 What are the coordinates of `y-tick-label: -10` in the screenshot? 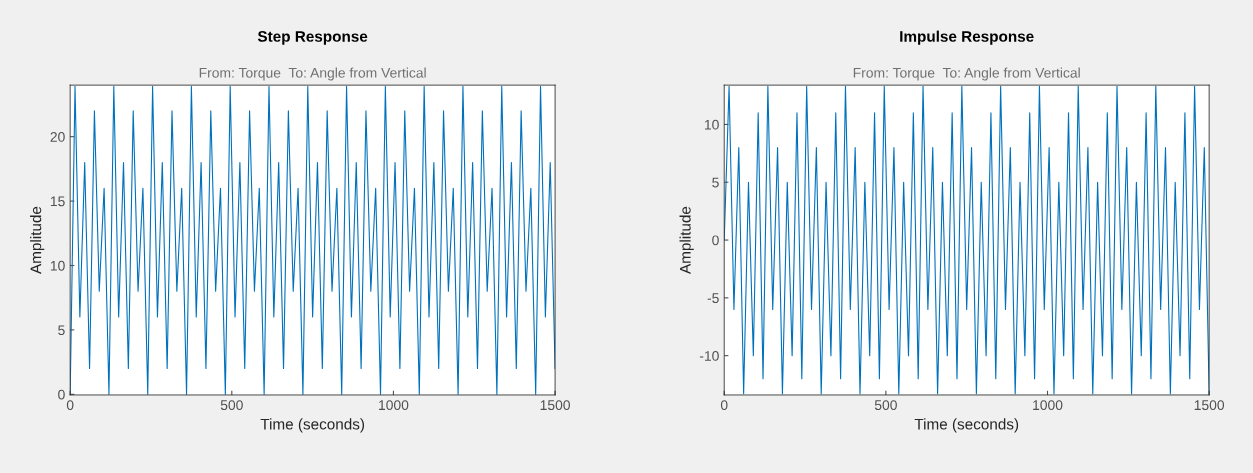 It's located at (709, 355).